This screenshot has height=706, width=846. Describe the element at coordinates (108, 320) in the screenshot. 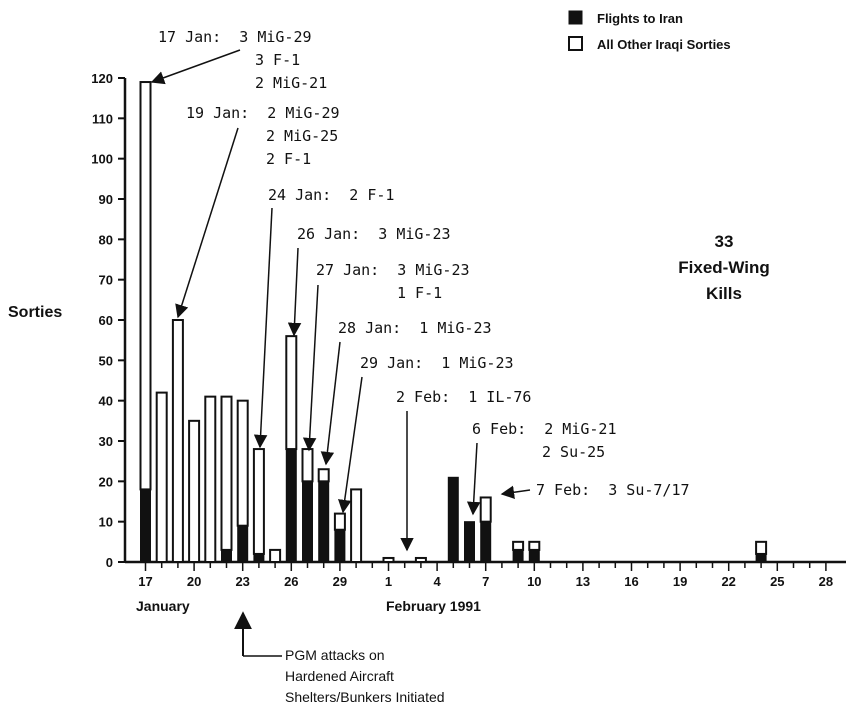

I see `y-ticks: 0 10 20 30 40 50 60 70 80 90 100 110 120` at that location.